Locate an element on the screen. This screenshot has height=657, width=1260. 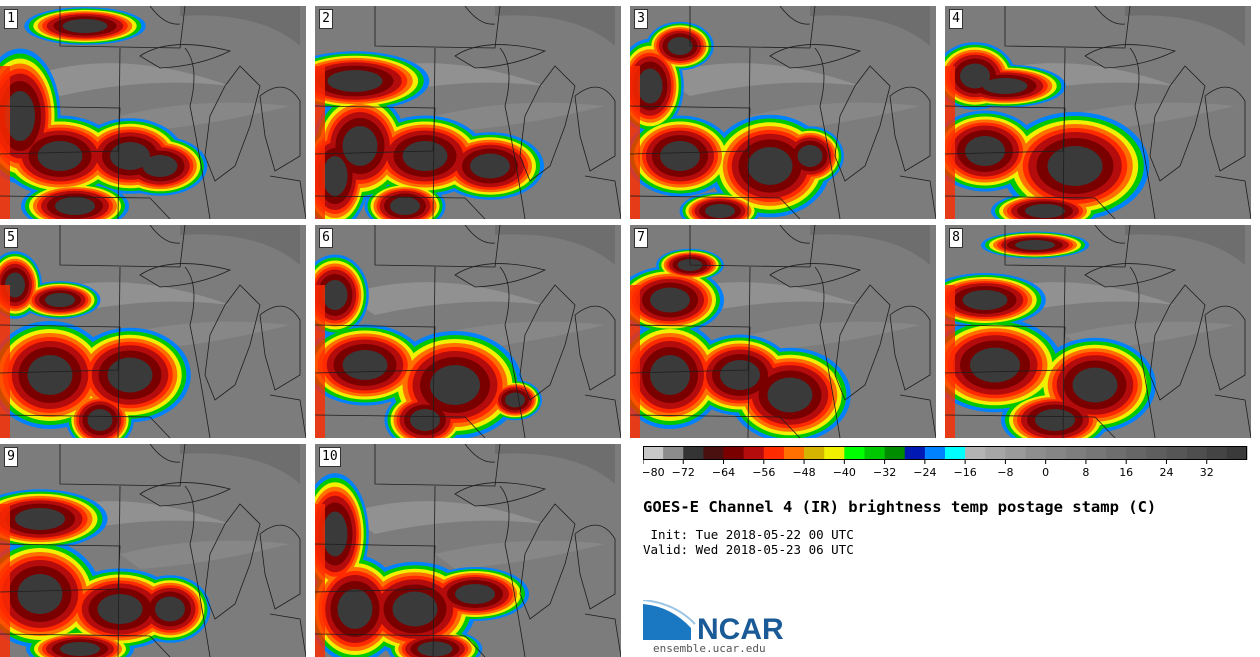
colorbar-tick-label: −48 is located at coordinates (803, 472).